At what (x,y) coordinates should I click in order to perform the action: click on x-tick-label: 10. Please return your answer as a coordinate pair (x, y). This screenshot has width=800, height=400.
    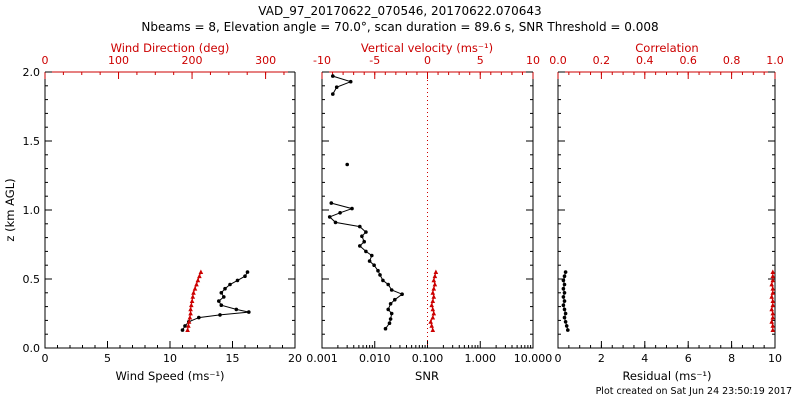
    Looking at the image, I should click on (775, 358).